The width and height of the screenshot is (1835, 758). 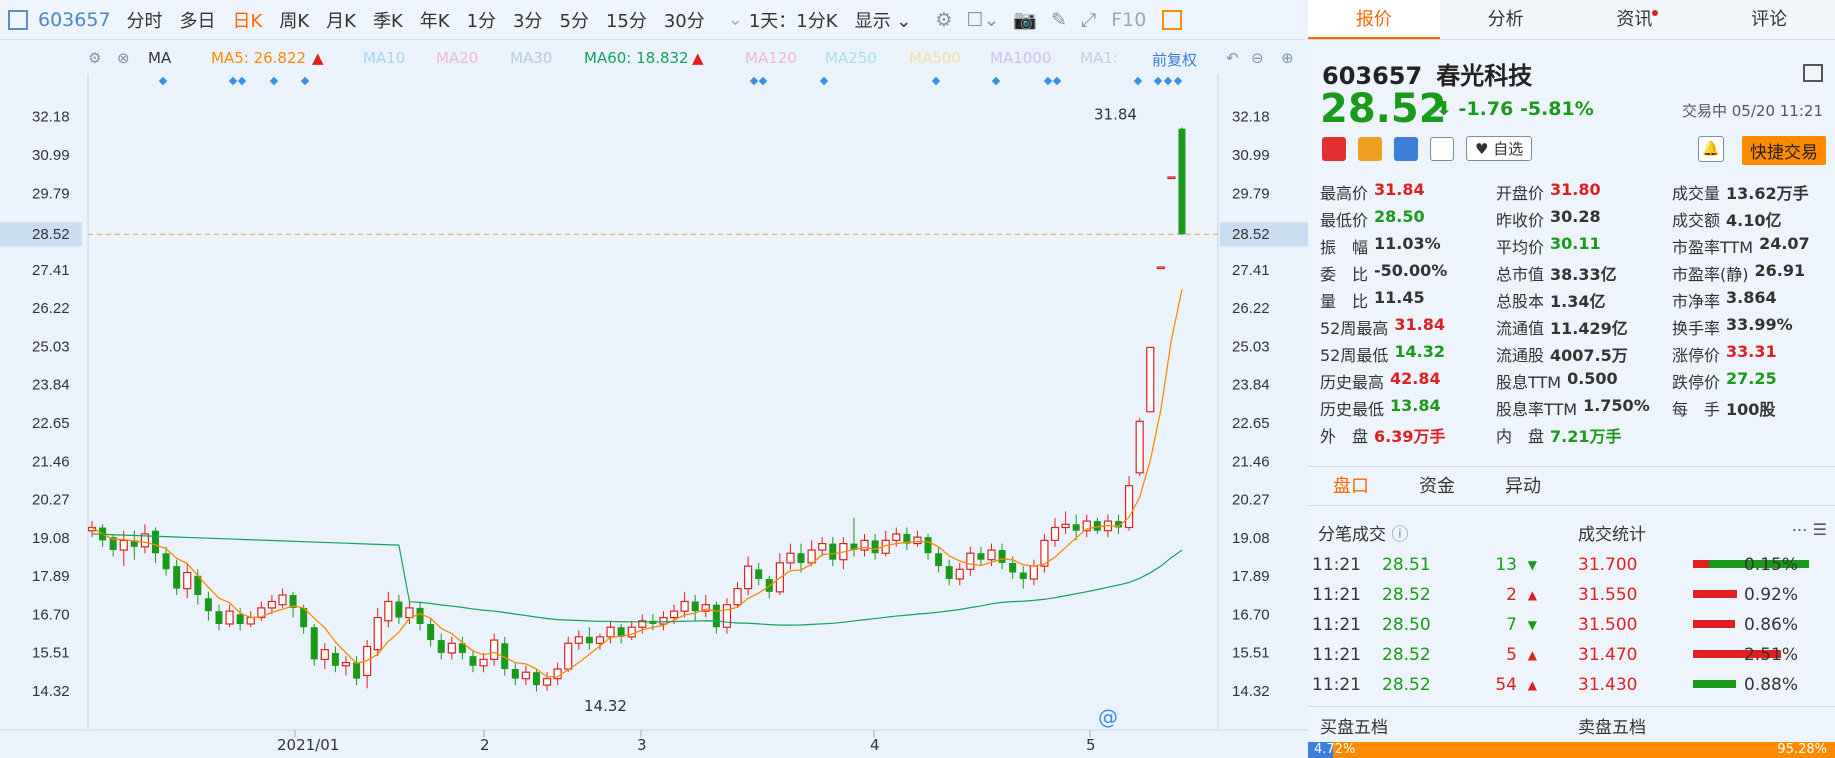 I want to click on lightning-icon, so click(x=1370, y=148).